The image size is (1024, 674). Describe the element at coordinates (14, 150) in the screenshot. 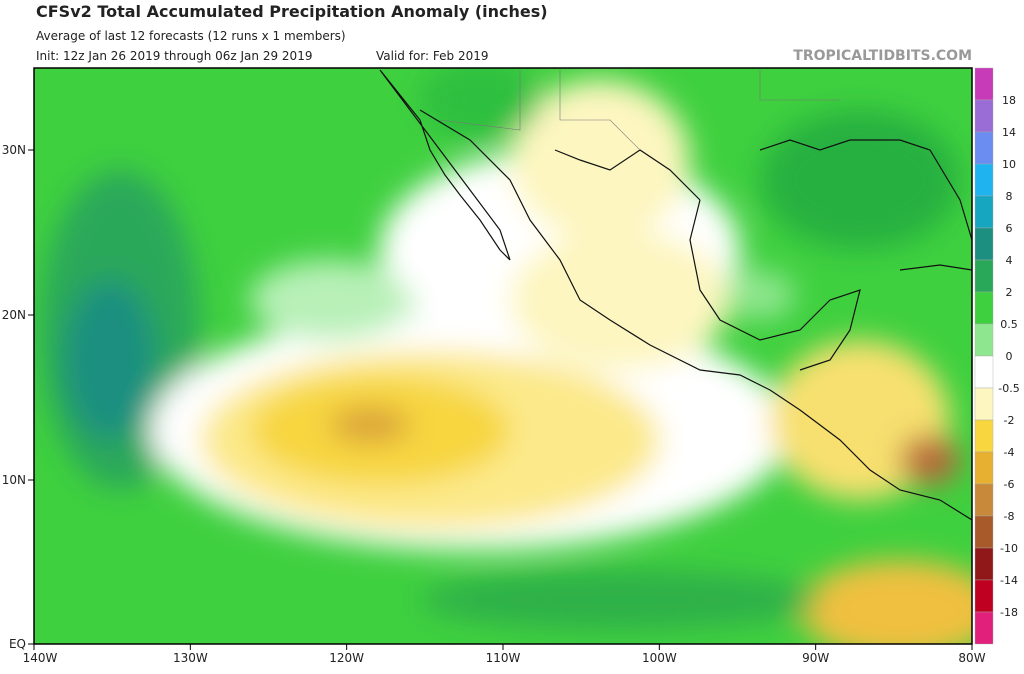

I see `lat-label: 30N` at that location.